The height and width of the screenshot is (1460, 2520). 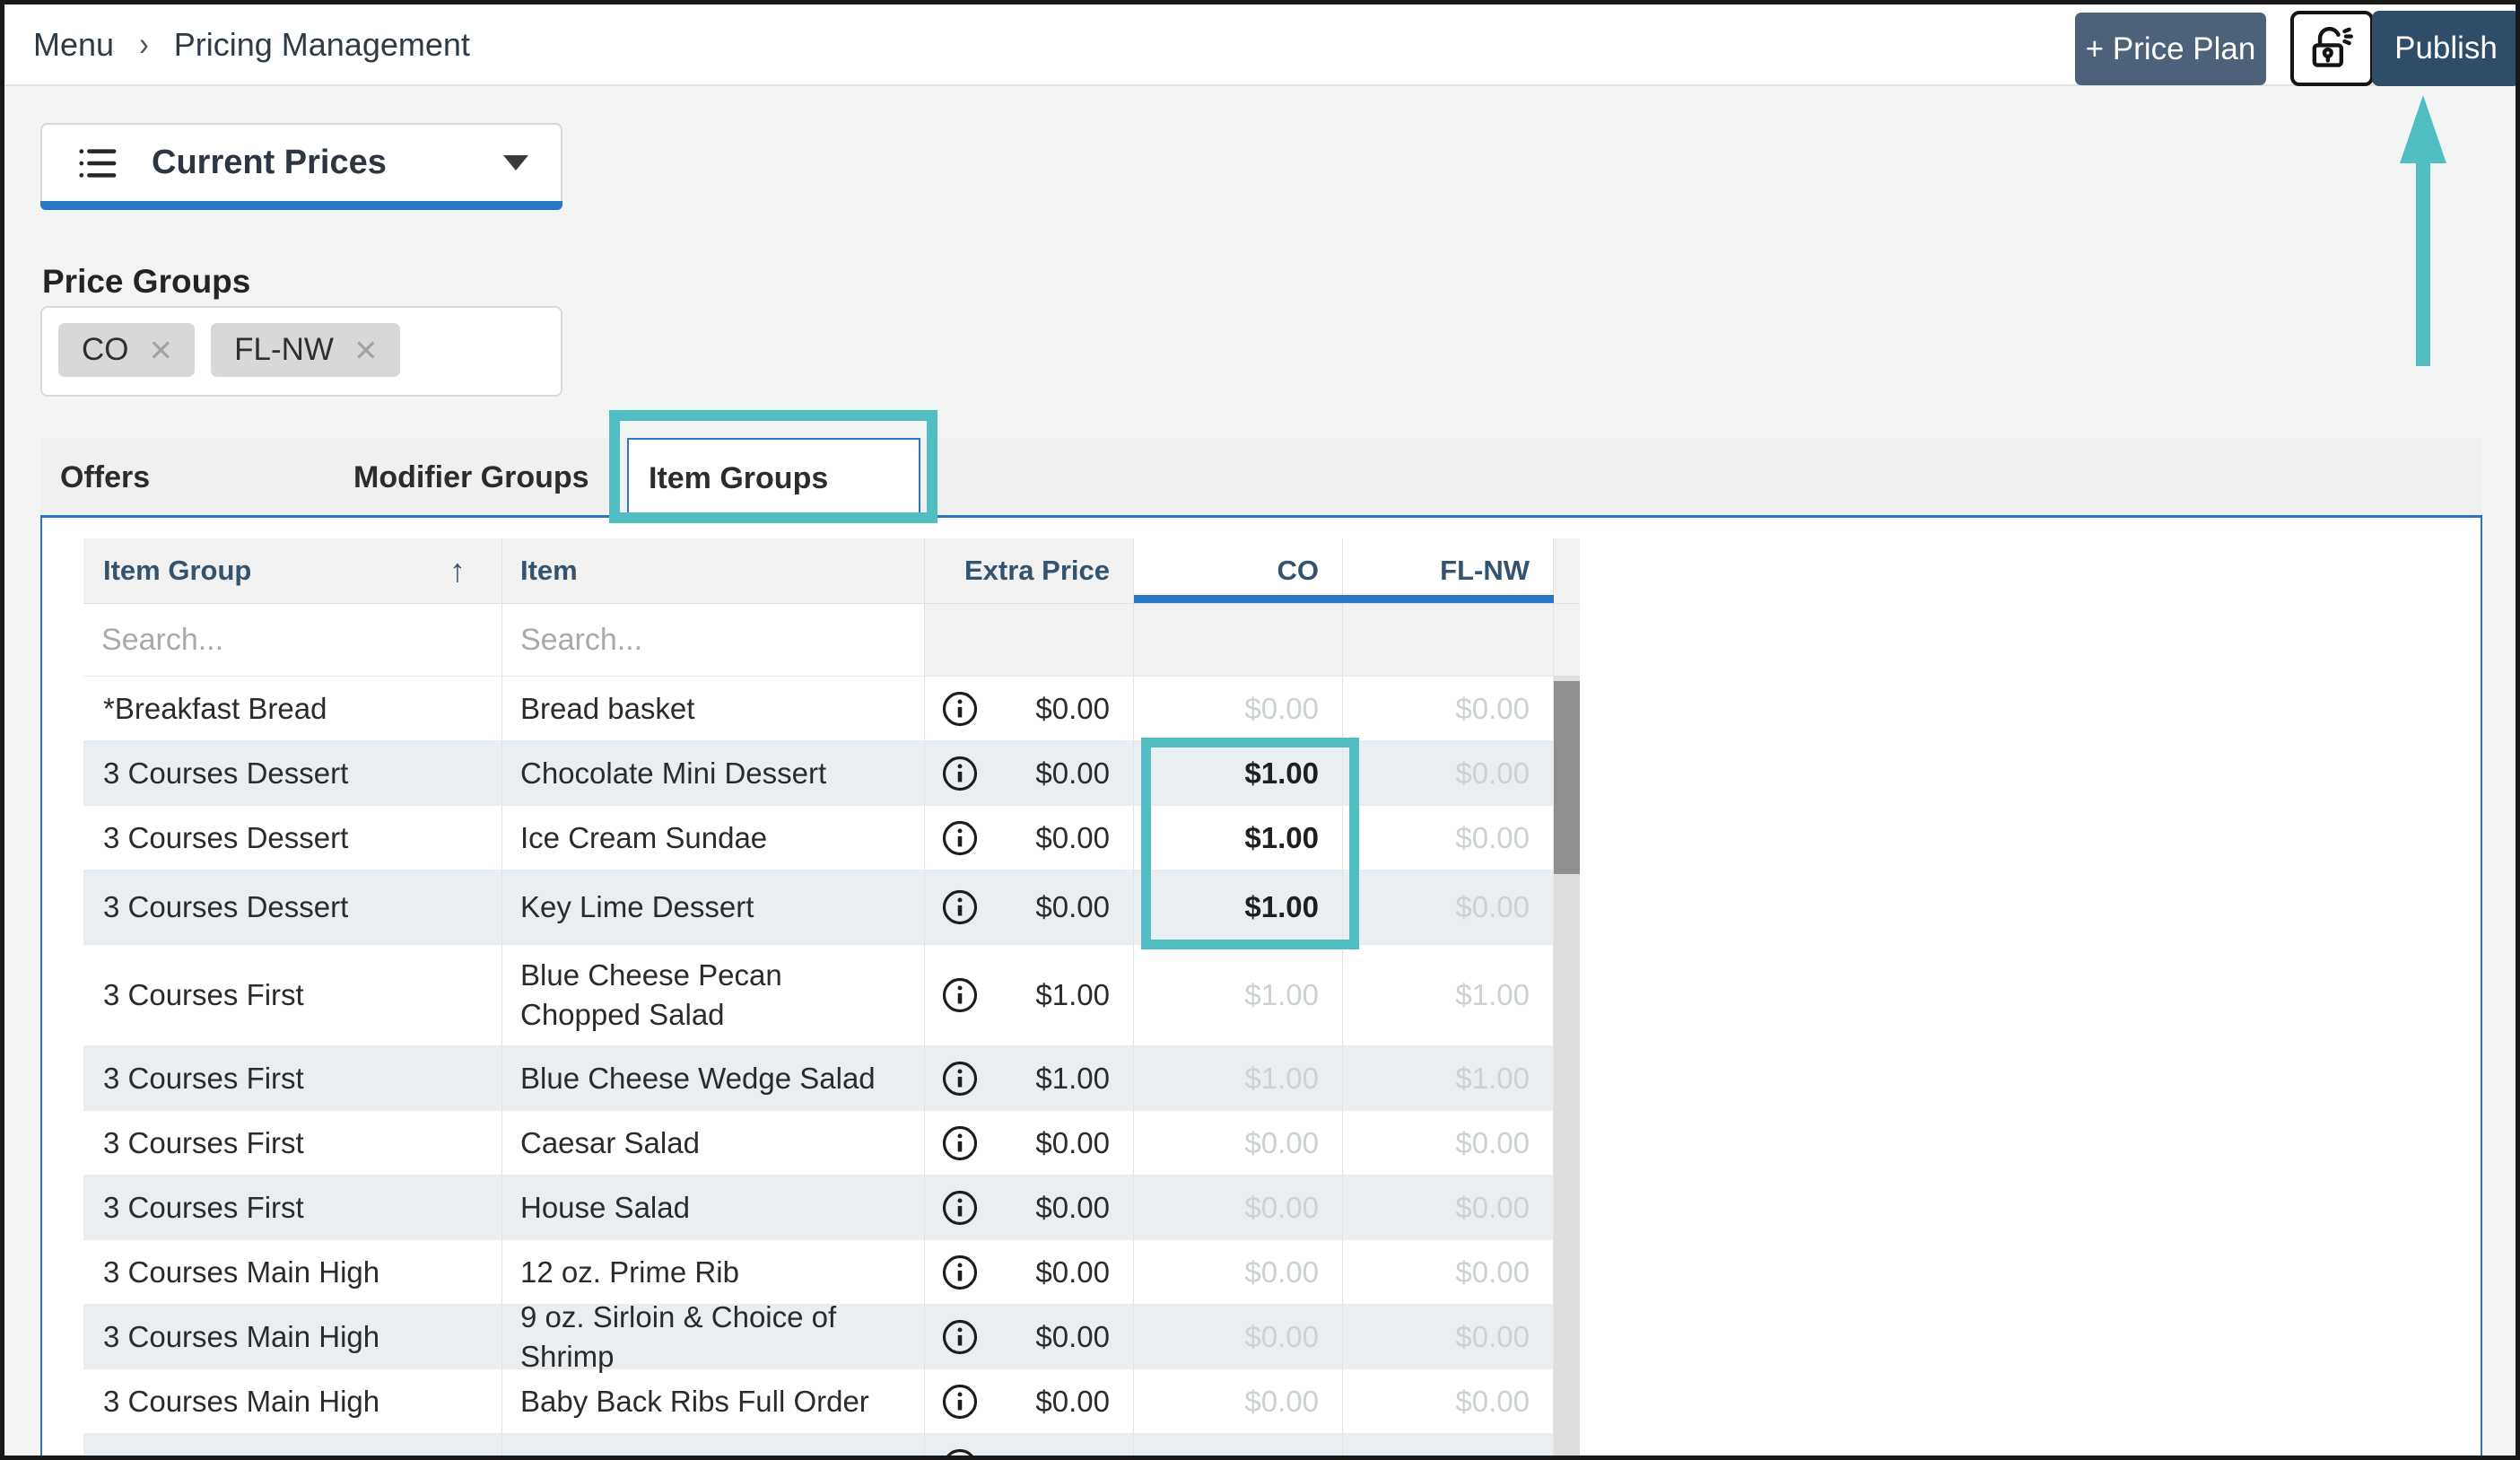 What do you see at coordinates (292, 640) in the screenshot?
I see `item-group-search-input` at bounding box center [292, 640].